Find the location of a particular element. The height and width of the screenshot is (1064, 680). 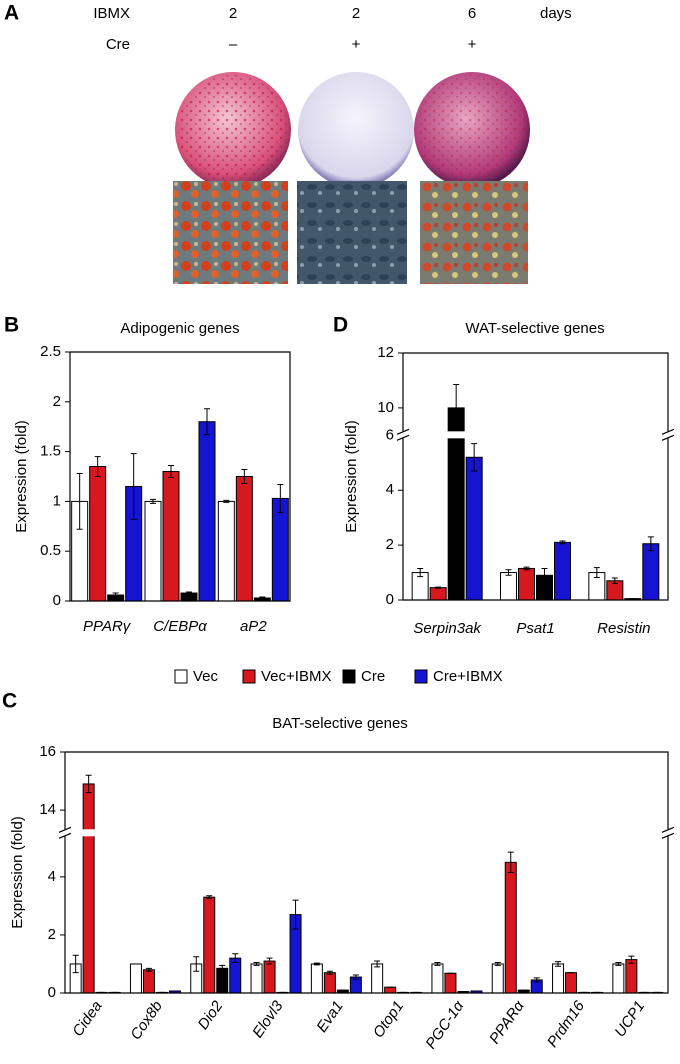

y-tick-label: 16 is located at coordinates (47, 751).